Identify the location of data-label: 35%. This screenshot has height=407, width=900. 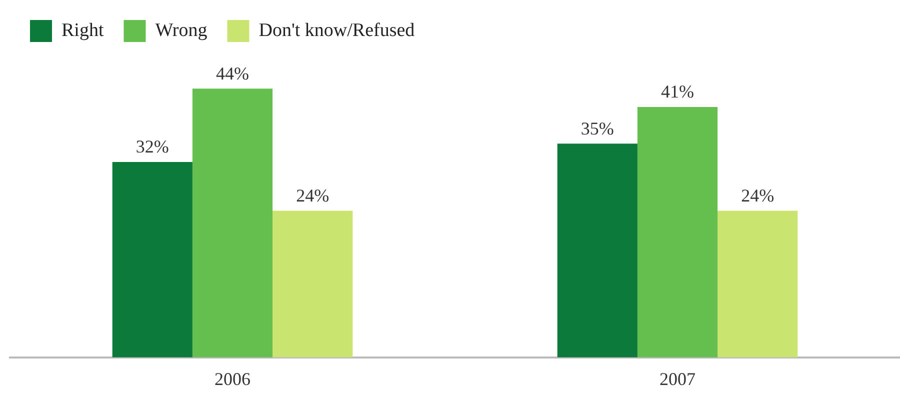
(597, 128).